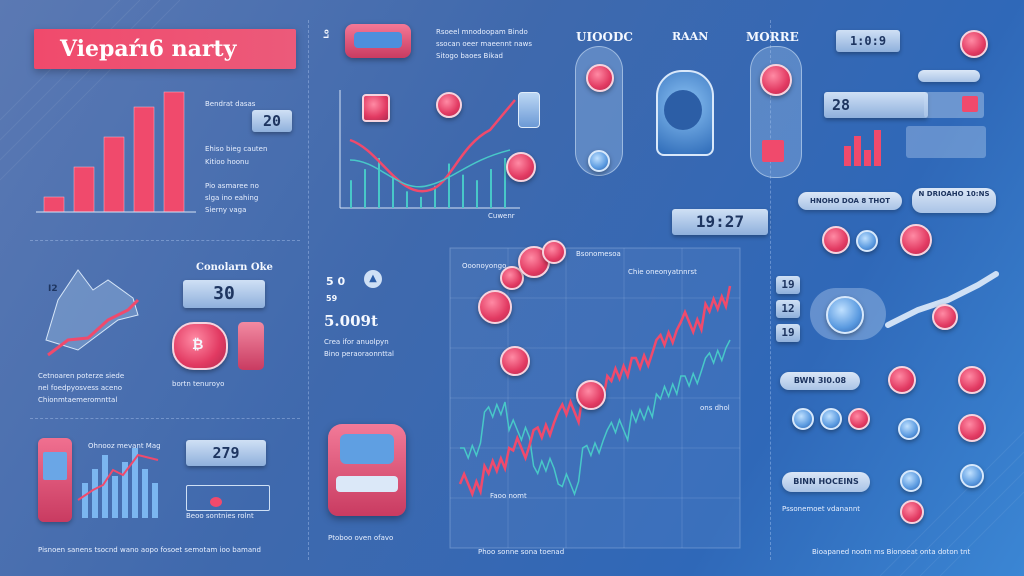 This screenshot has height=576, width=1024. What do you see at coordinates (228, 498) in the screenshot?
I see `device-outline` at bounding box center [228, 498].